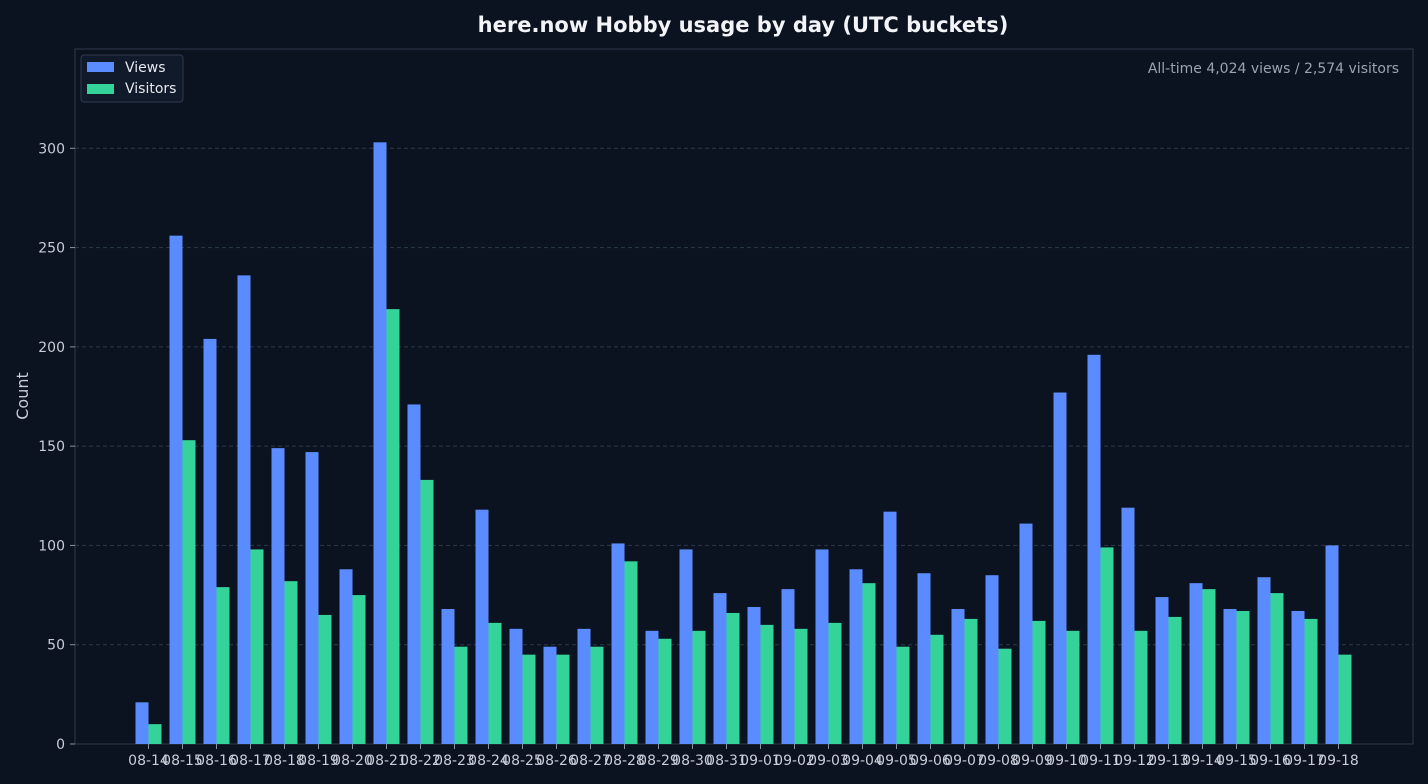 The height and width of the screenshot is (784, 1428). Describe the element at coordinates (100, 67) in the screenshot. I see `legend-swatch-views` at that location.